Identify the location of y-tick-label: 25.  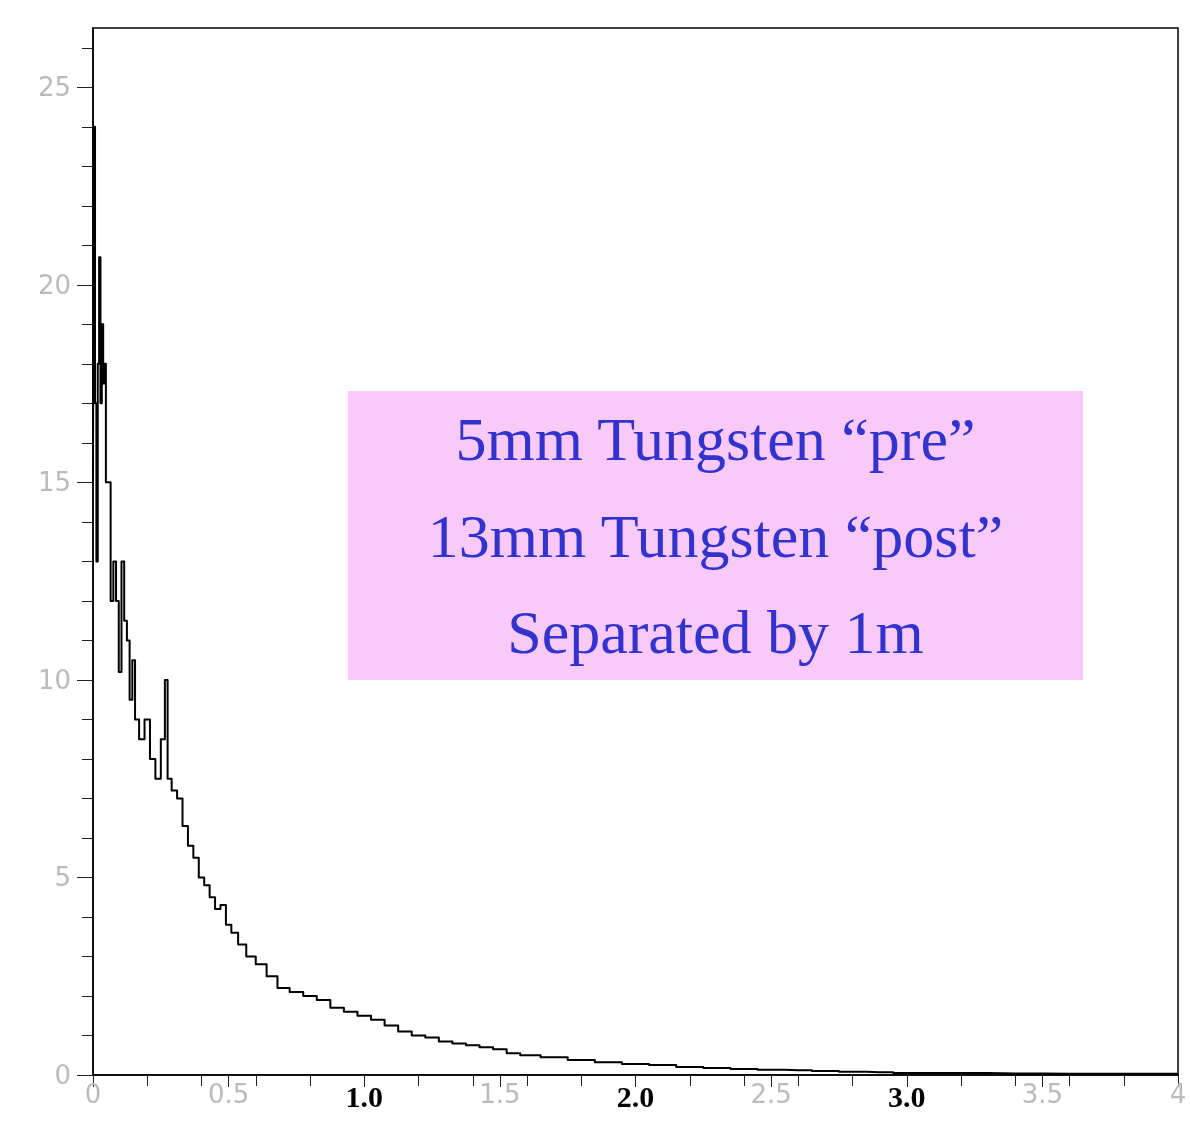
(54, 87).